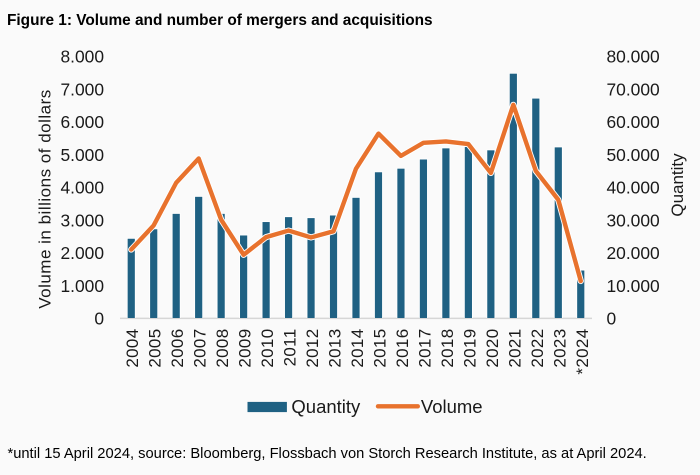 The width and height of the screenshot is (700, 475). I want to click on svg-text: 30.000, so click(633, 220).